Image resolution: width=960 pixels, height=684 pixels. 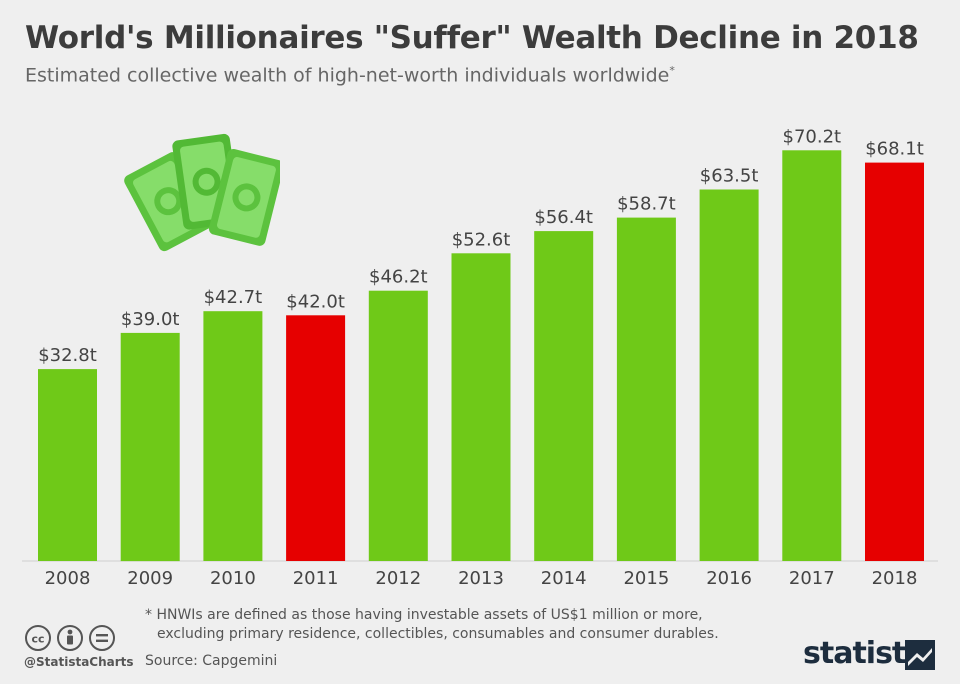 What do you see at coordinates (150, 578) in the screenshot?
I see `x-tick-label-2009: 2009` at bounding box center [150, 578].